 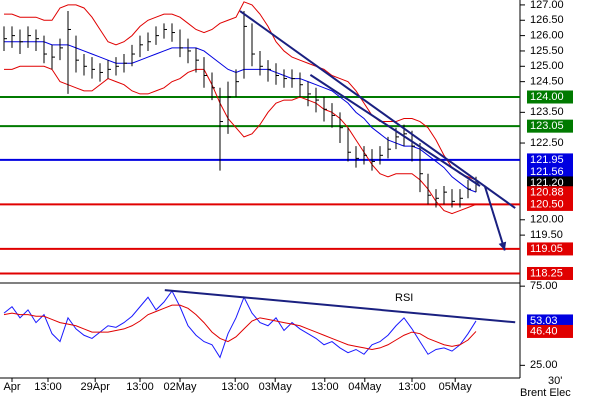 What do you see at coordinates (96, 387) in the screenshot?
I see `x-tick-label: 29Apr` at bounding box center [96, 387].